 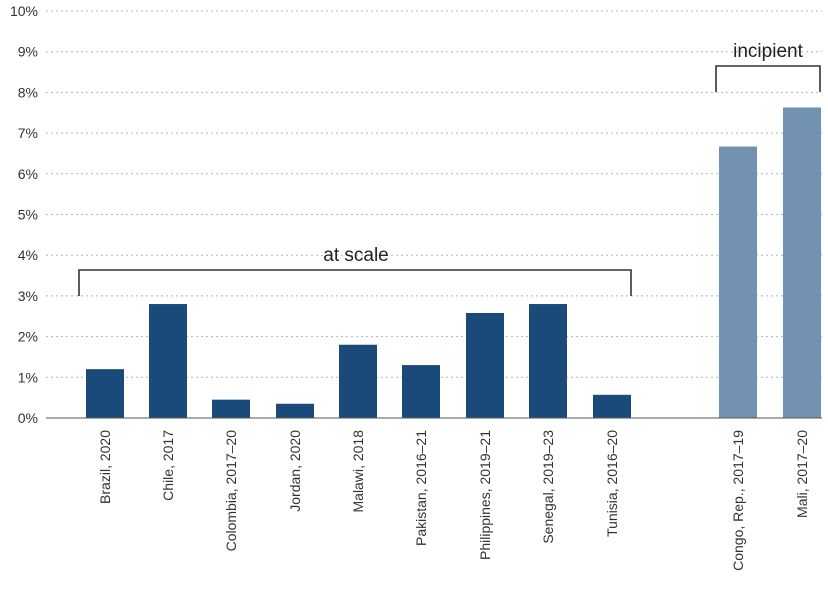 I want to click on category-label: Jordan, 2020, so click(x=295, y=471).